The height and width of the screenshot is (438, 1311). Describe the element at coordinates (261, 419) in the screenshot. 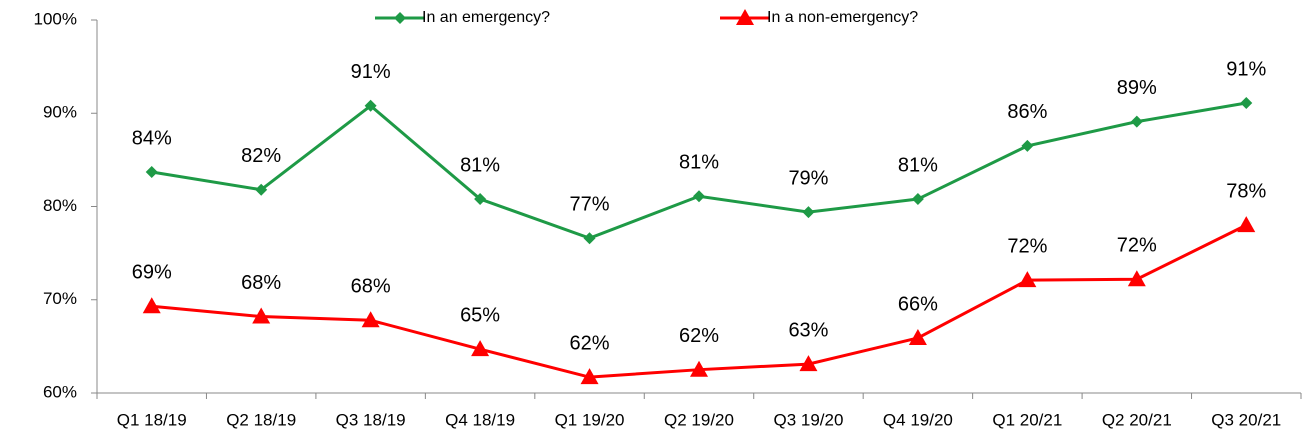

I see `x-tick-label: Q2 18/19` at that location.